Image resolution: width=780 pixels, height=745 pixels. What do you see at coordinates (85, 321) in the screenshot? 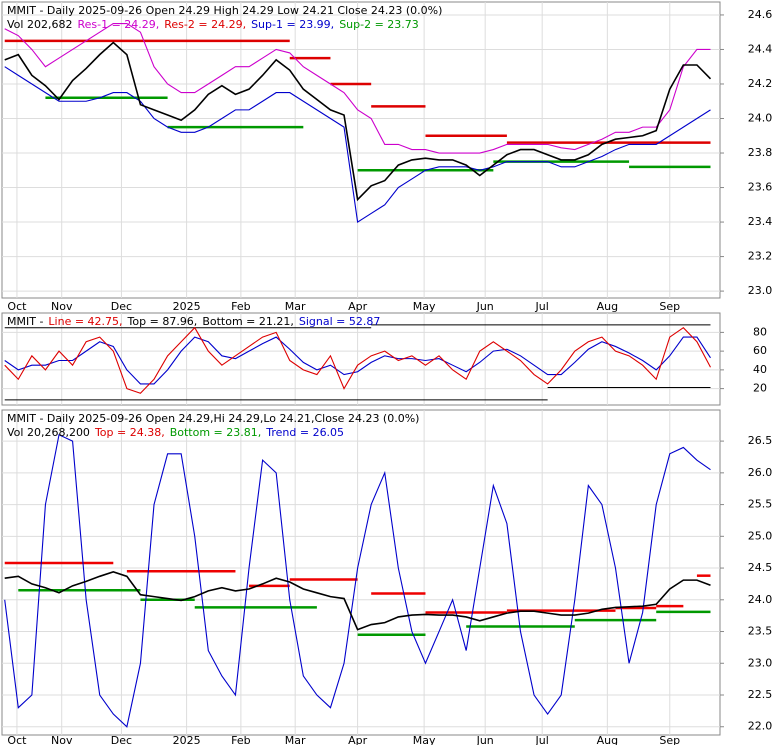
I see `legend-entry: Line = 42.75,` at bounding box center [85, 321].